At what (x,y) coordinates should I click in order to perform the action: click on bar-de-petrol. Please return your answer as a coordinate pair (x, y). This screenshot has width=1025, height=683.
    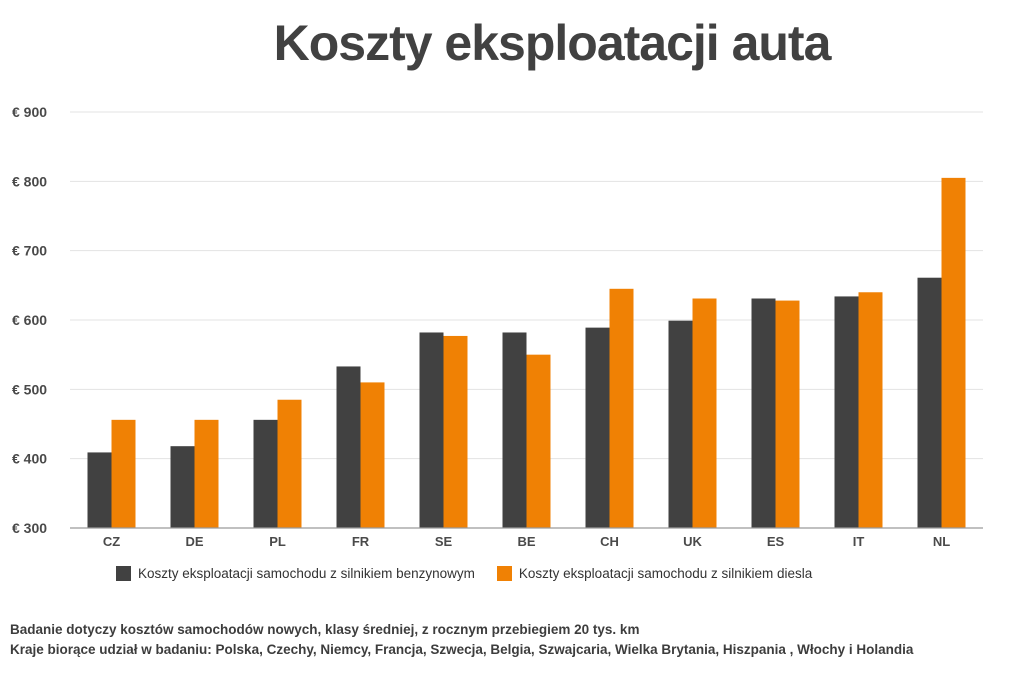
    Looking at the image, I should click on (182, 487).